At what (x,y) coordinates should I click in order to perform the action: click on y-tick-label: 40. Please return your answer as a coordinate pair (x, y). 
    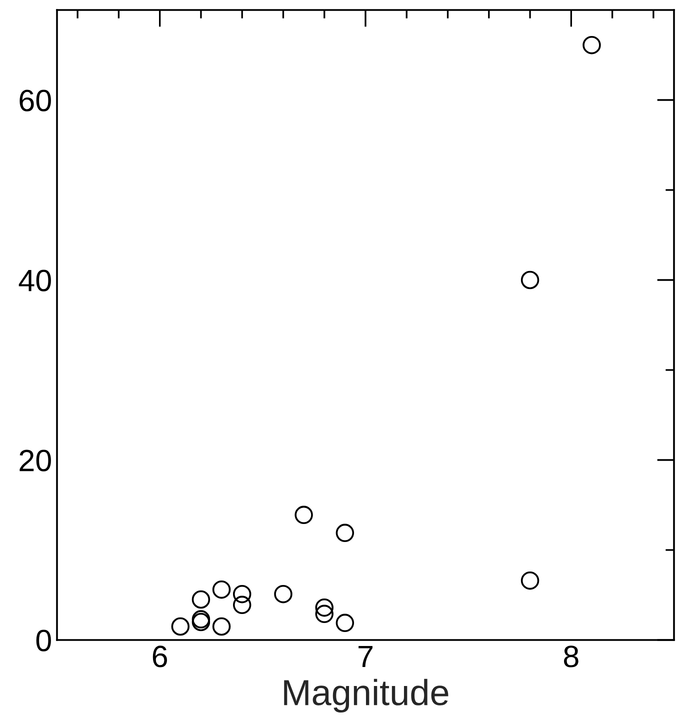
    Looking at the image, I should click on (34, 281).